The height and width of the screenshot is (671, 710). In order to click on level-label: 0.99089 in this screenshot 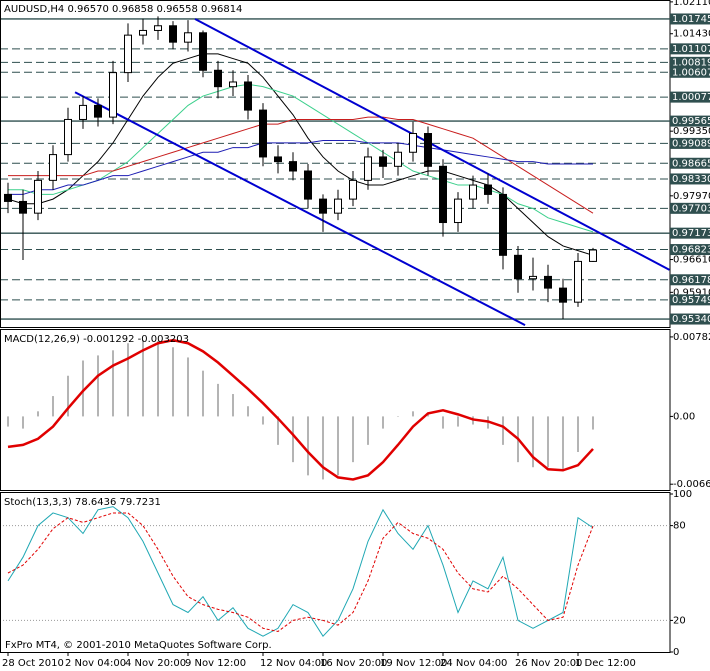, I will do `click(691, 143)`.